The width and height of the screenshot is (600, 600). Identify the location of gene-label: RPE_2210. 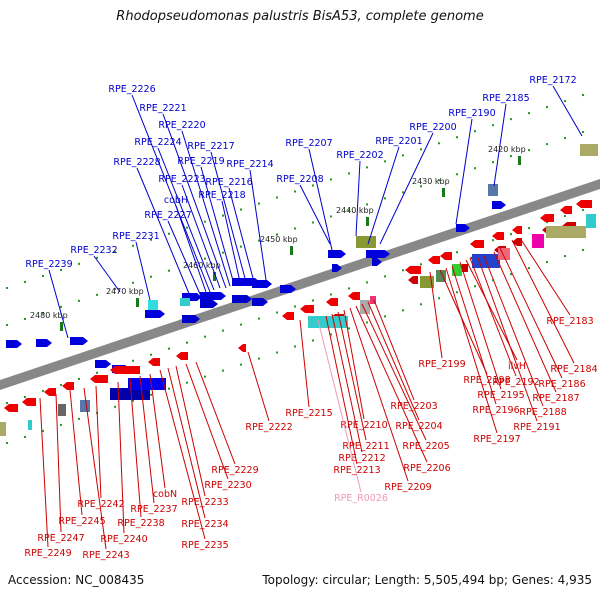
(363, 425).